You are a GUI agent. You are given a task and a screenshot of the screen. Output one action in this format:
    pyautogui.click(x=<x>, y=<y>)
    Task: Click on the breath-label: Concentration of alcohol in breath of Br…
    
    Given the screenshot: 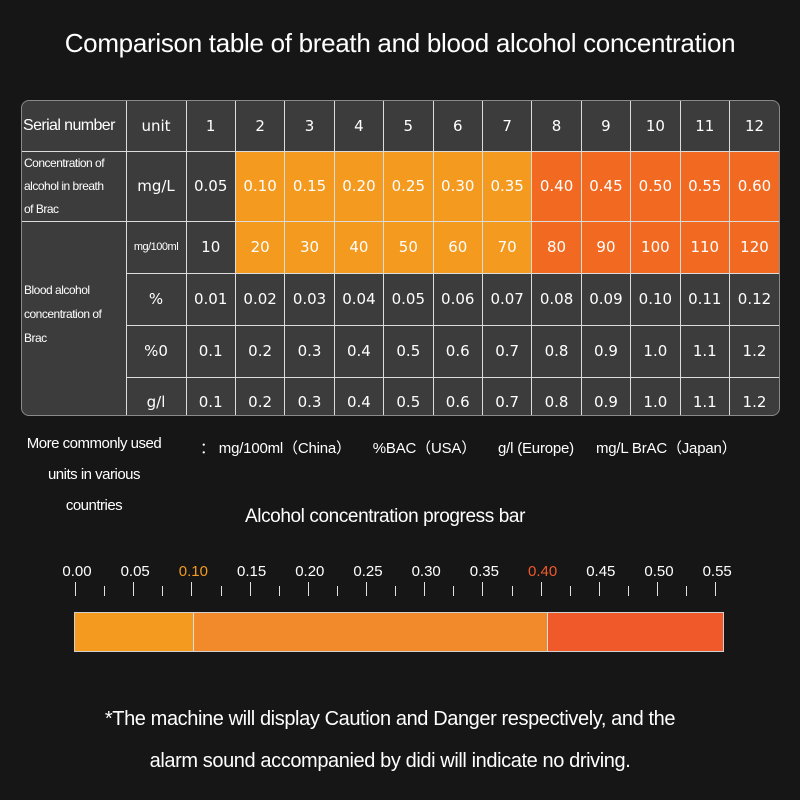 What is the action you would take?
    pyautogui.click(x=74, y=186)
    